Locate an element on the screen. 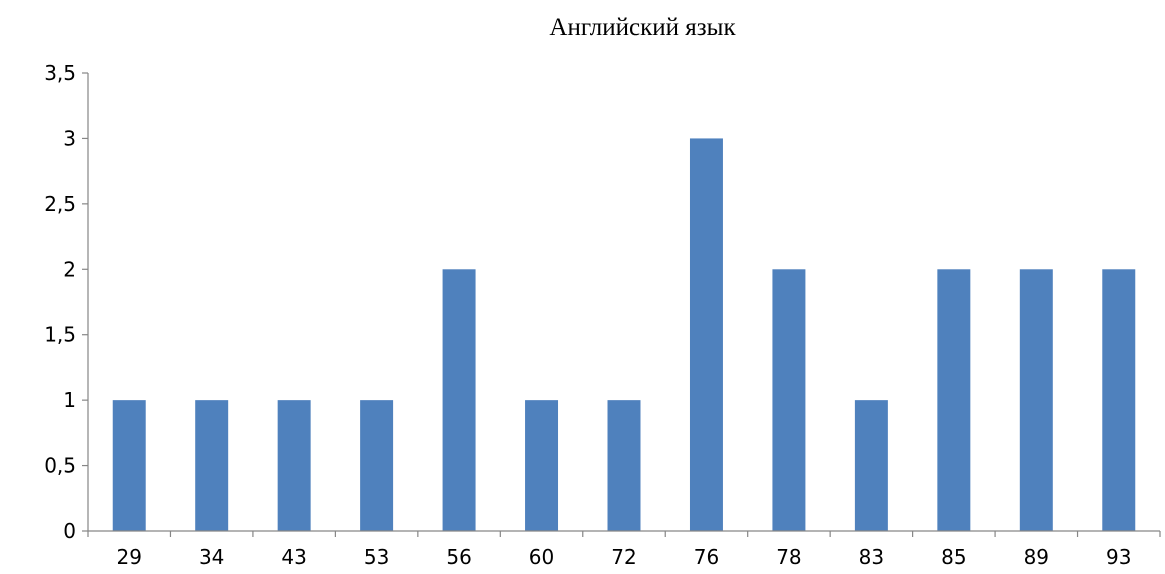  x-tick-label: 34 is located at coordinates (211, 557).